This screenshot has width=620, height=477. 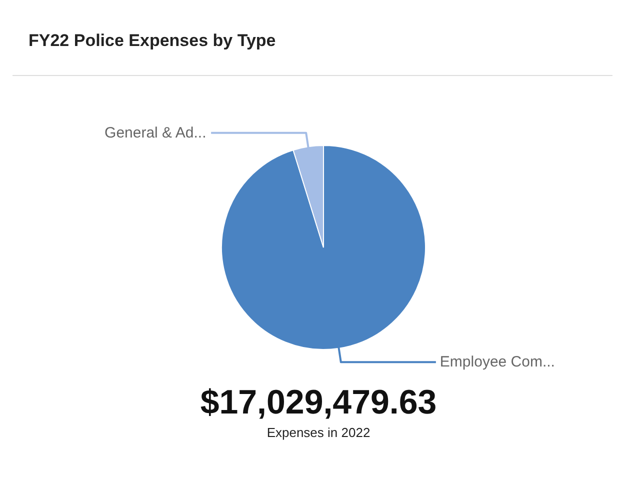 What do you see at coordinates (318, 403) in the screenshot?
I see `text: $17,029,479.63` at bounding box center [318, 403].